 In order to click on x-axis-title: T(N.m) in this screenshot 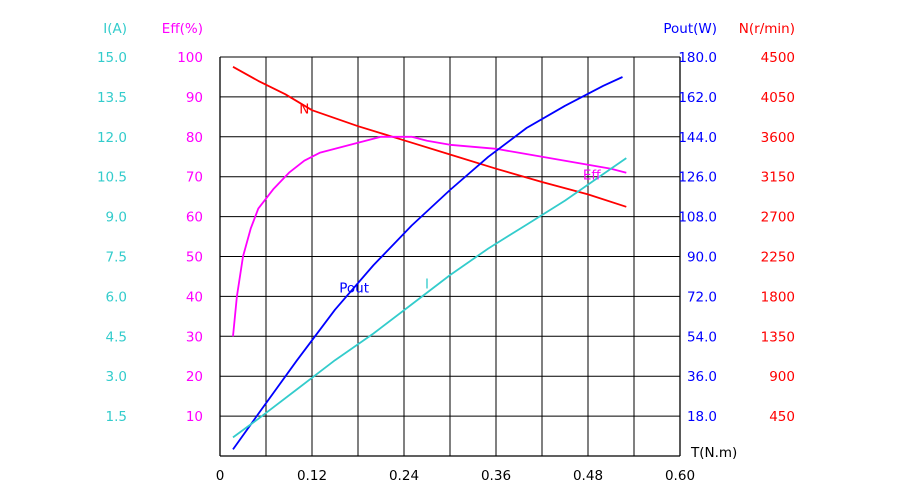, I will do `click(713, 453)`.